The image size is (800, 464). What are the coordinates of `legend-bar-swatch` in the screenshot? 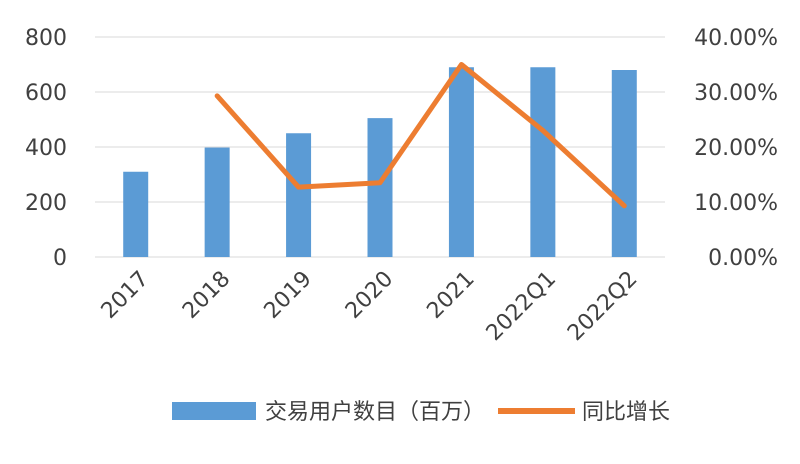 It's located at (214, 411).